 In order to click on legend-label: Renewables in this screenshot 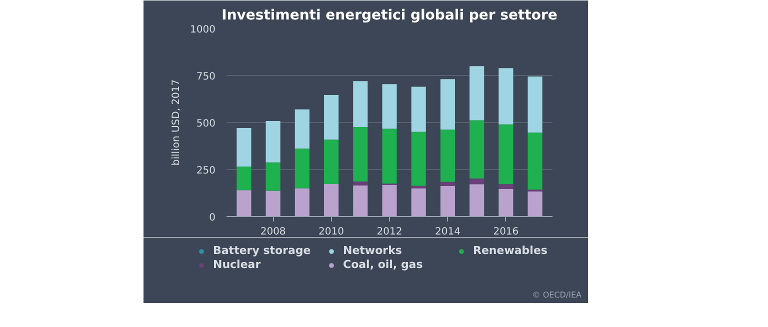, I will do `click(510, 250)`.